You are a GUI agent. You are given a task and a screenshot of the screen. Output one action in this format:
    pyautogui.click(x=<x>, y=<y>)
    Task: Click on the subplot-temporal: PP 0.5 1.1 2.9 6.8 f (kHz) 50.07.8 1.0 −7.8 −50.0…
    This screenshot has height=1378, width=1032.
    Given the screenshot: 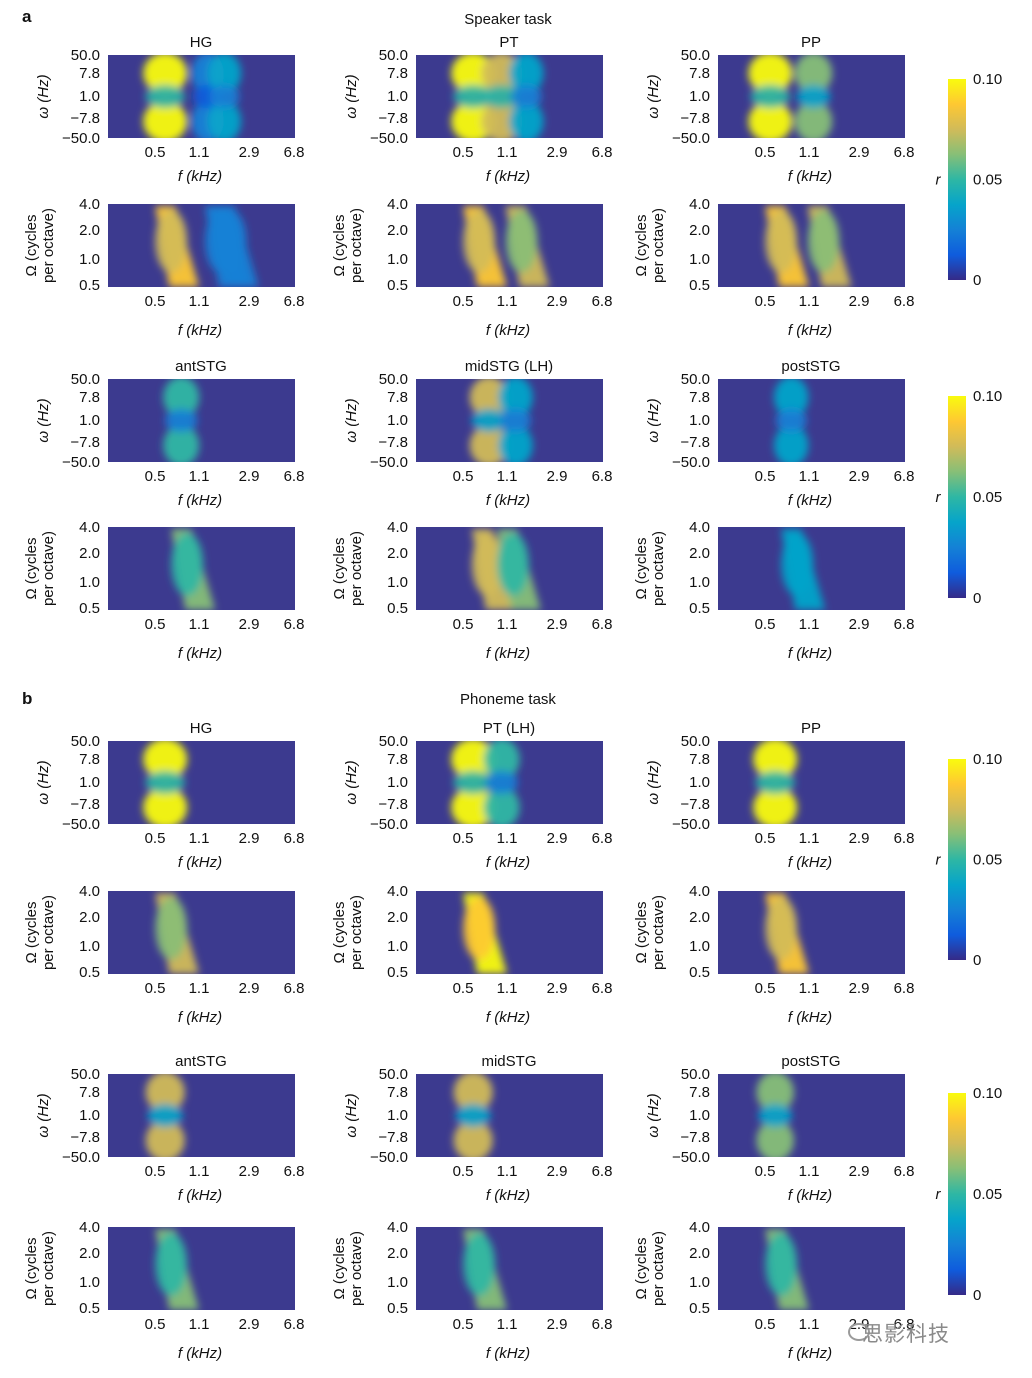 What is the action you would take?
    pyautogui.click(x=779, y=109)
    